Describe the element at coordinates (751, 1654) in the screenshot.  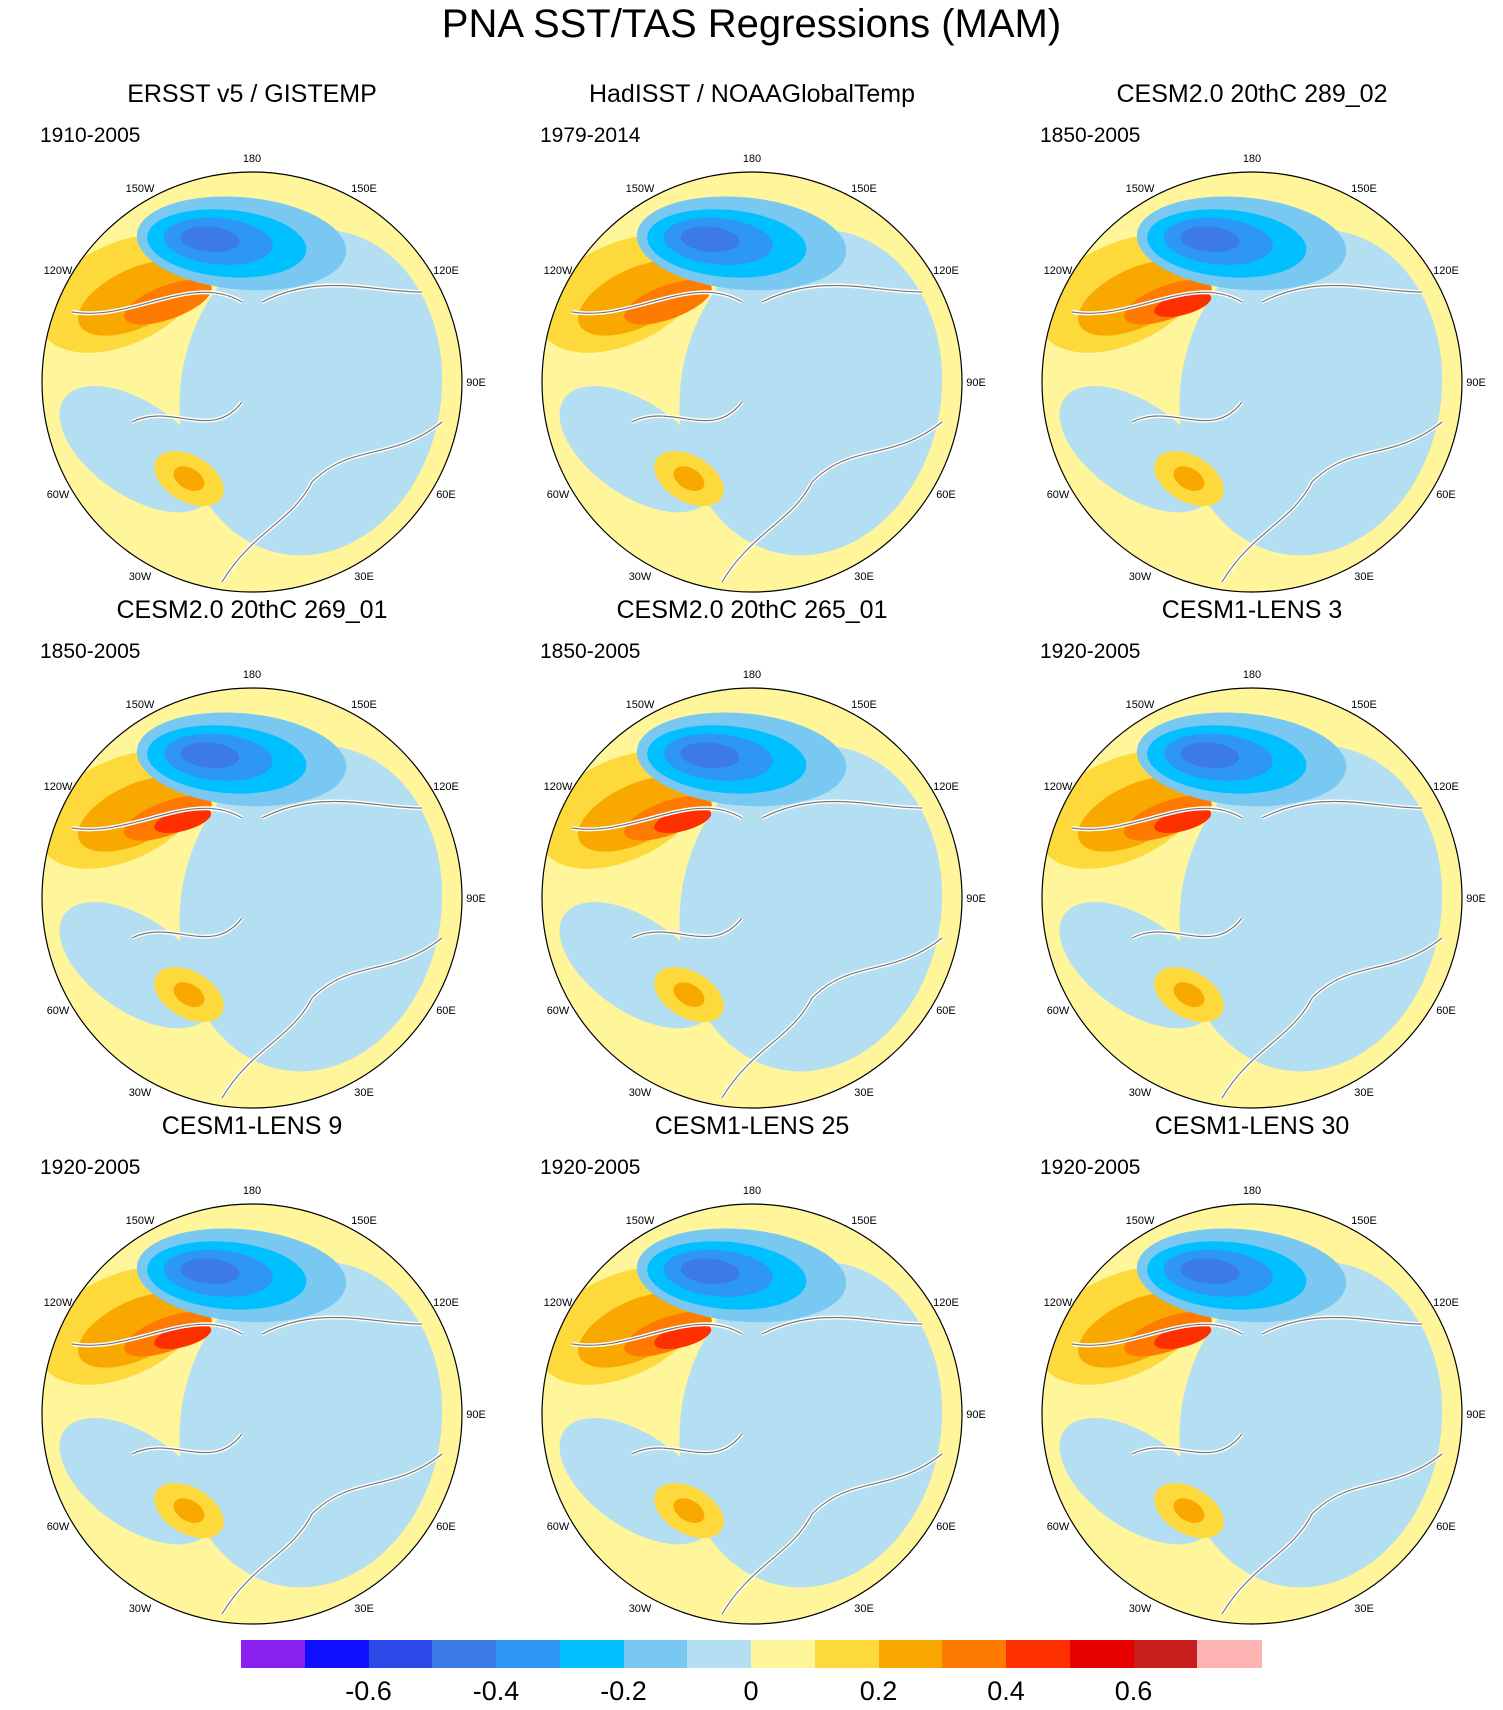
I see `colorbar` at that location.